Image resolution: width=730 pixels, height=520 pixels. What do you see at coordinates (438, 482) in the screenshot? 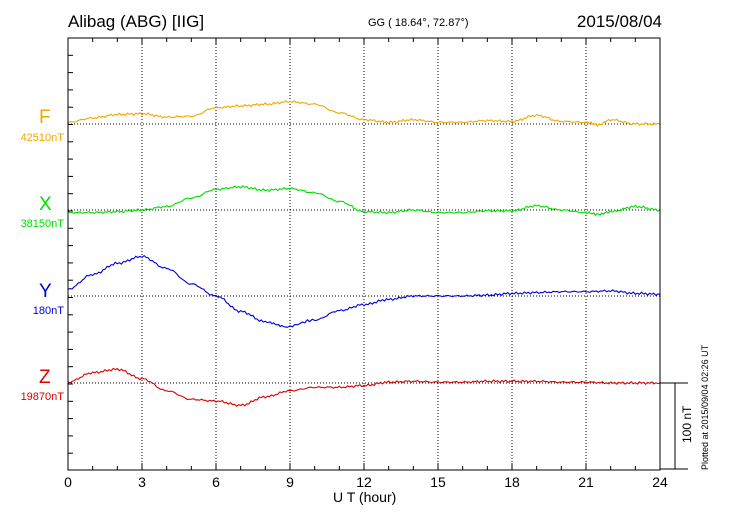
I see `x-tick-label: 15` at bounding box center [438, 482].